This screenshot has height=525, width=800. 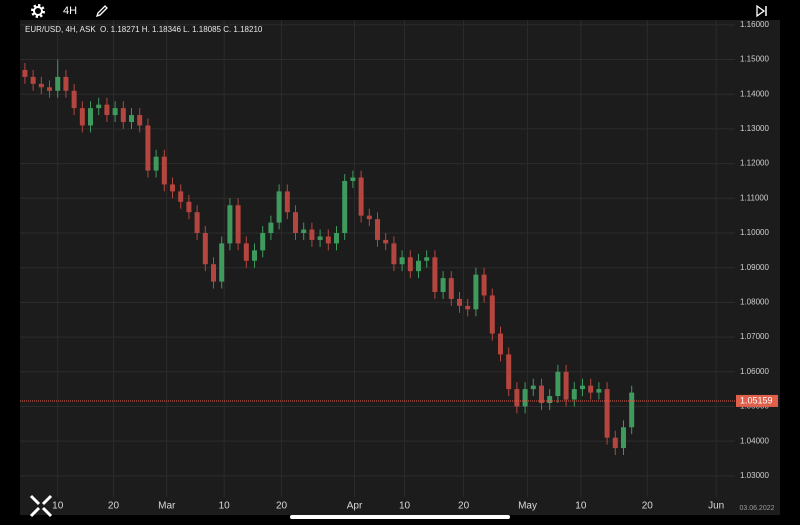 I want to click on timeframe-button: 4H, so click(x=70, y=11).